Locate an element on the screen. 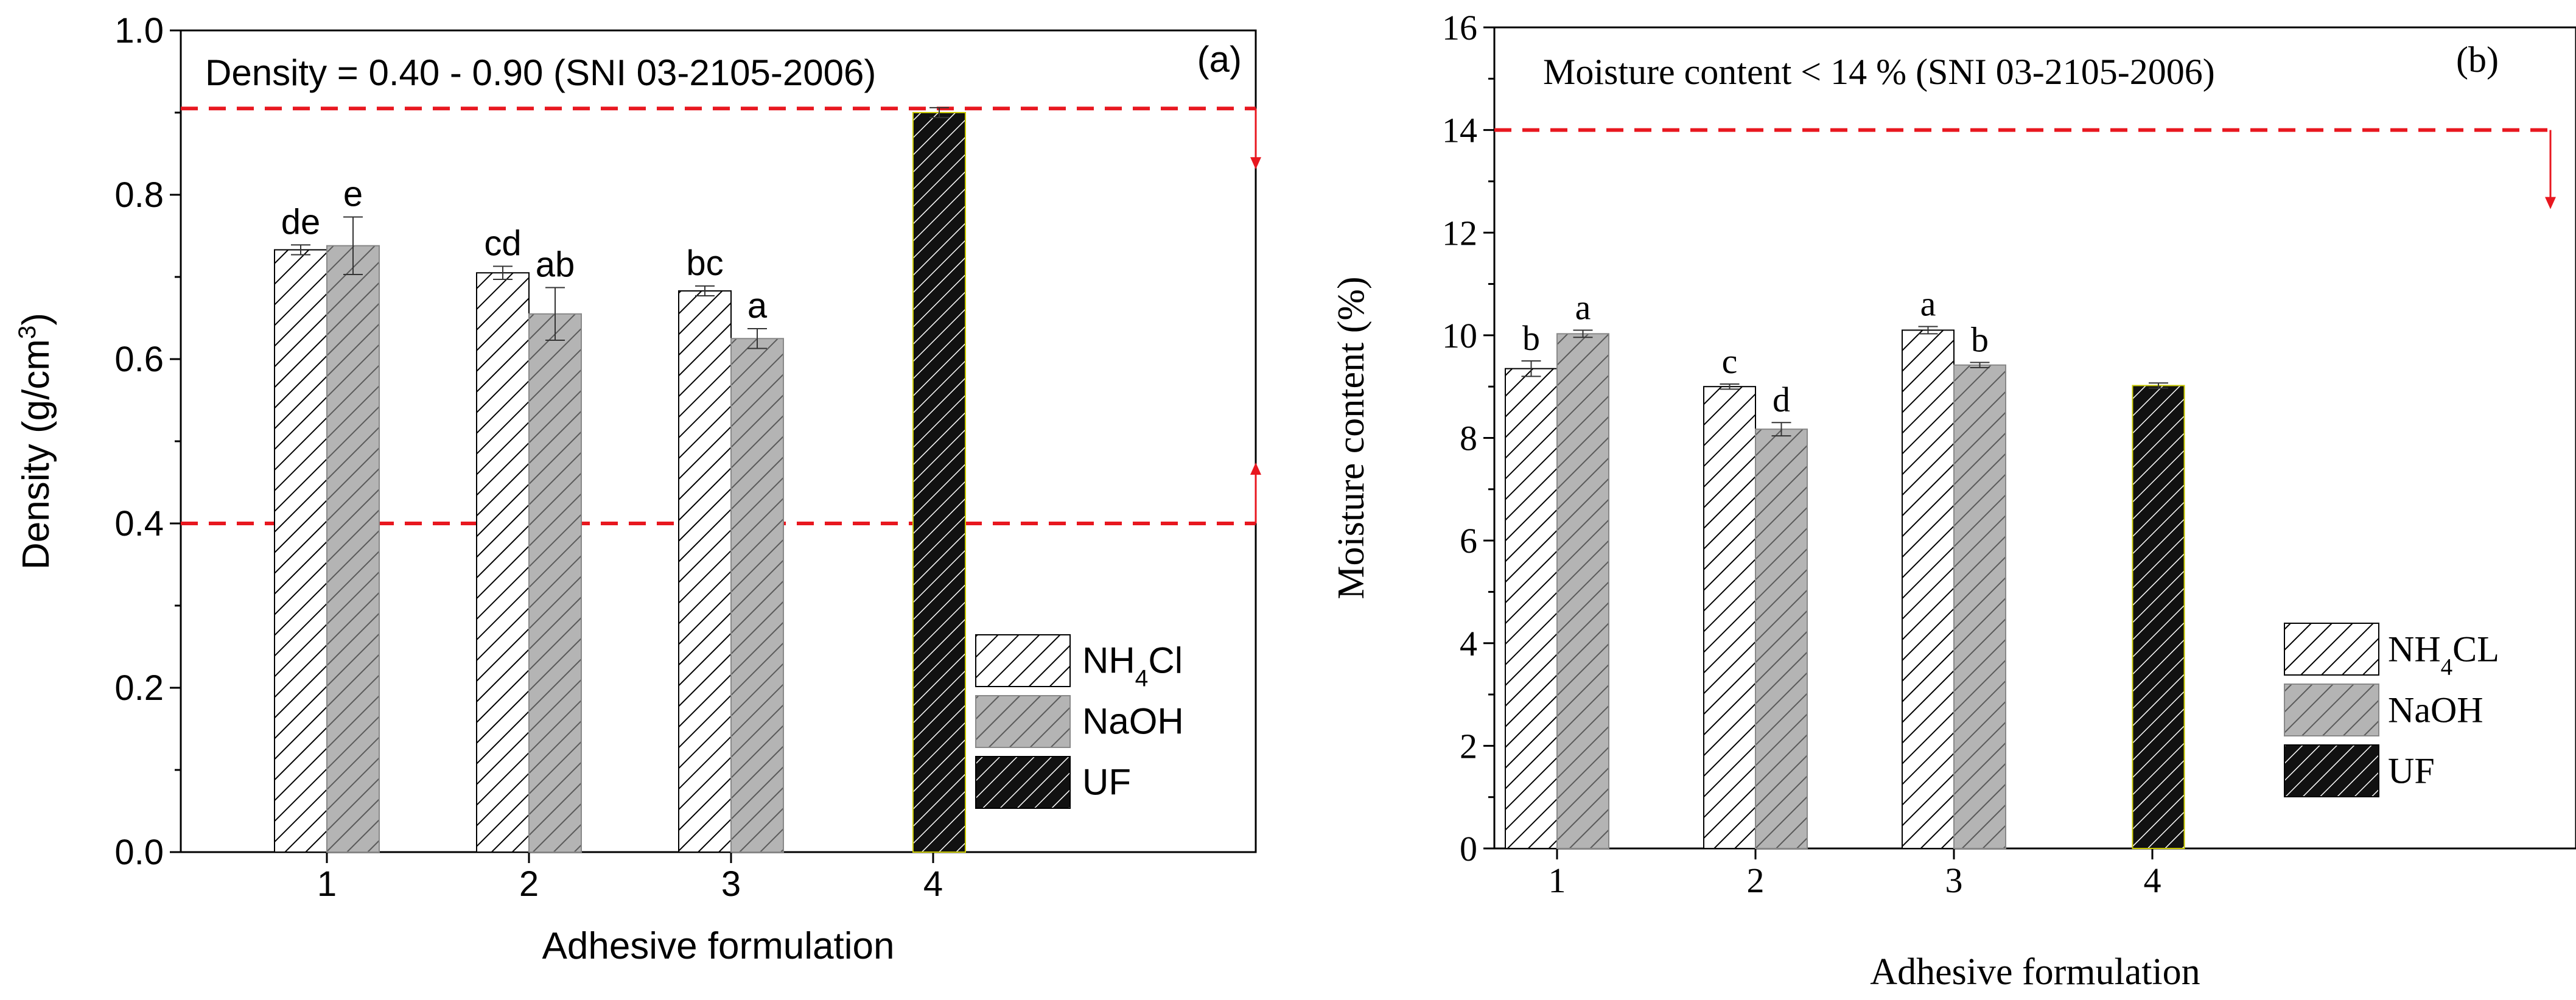 The width and height of the screenshot is (2576, 1000). panel-a-bar-uf is located at coordinates (939, 482).